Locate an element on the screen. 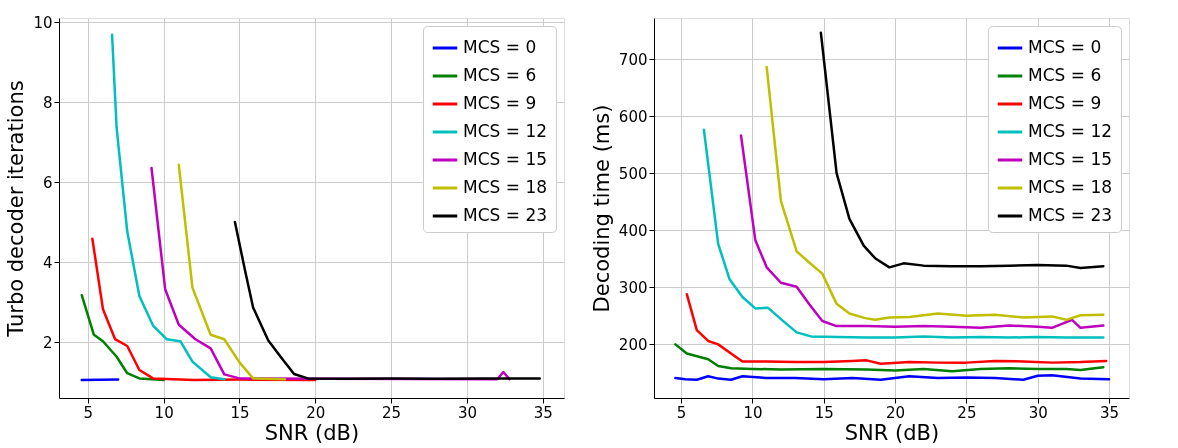 This screenshot has width=1178, height=448. y-axis-title: Decoding time (ms) is located at coordinates (601, 208).